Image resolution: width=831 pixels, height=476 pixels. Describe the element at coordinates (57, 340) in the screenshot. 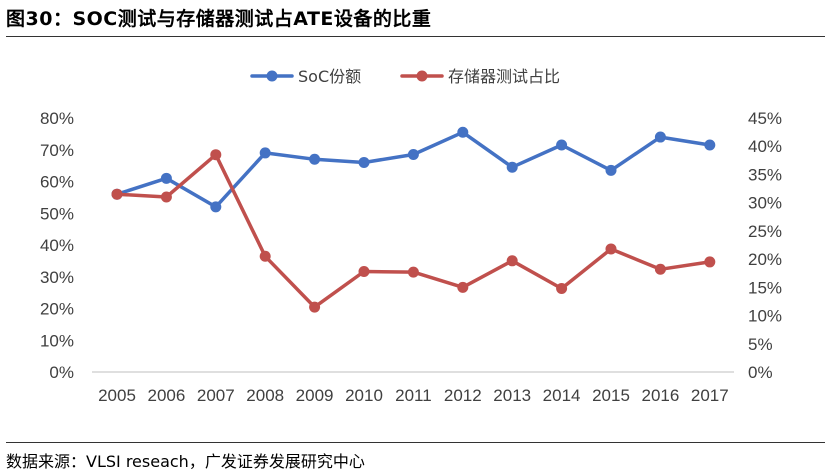

I see `left-tick-label: 10%` at that location.